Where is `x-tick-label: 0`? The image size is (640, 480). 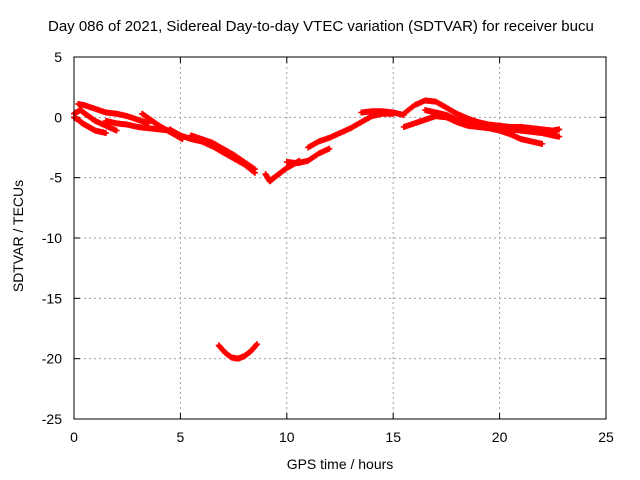 x-tick-label: 0 is located at coordinates (74, 437).